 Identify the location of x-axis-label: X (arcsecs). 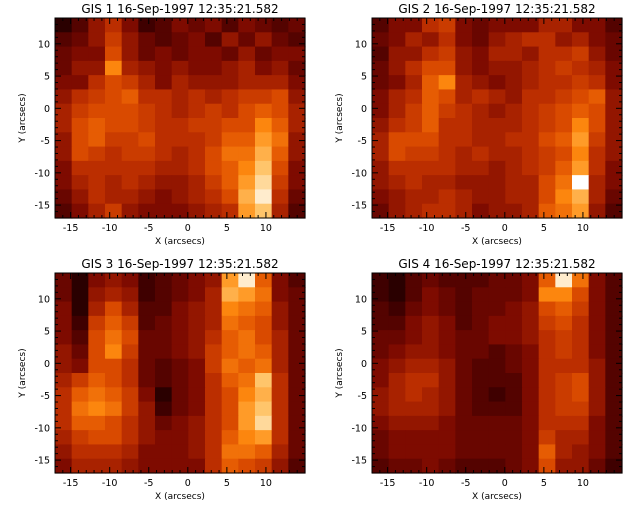
(497, 497).